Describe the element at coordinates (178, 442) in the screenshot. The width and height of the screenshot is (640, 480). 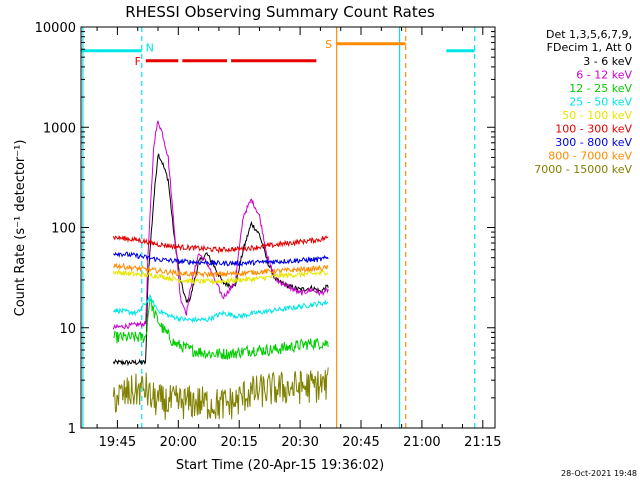
I see `x-tick-label: 20:00` at that location.